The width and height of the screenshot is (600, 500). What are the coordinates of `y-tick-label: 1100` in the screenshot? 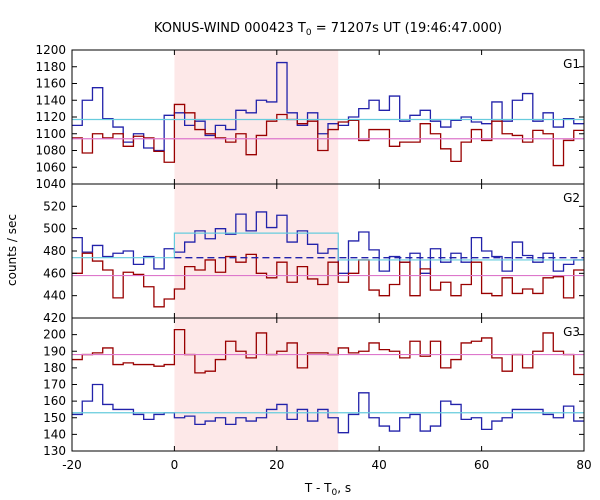 It's located at (50, 134).